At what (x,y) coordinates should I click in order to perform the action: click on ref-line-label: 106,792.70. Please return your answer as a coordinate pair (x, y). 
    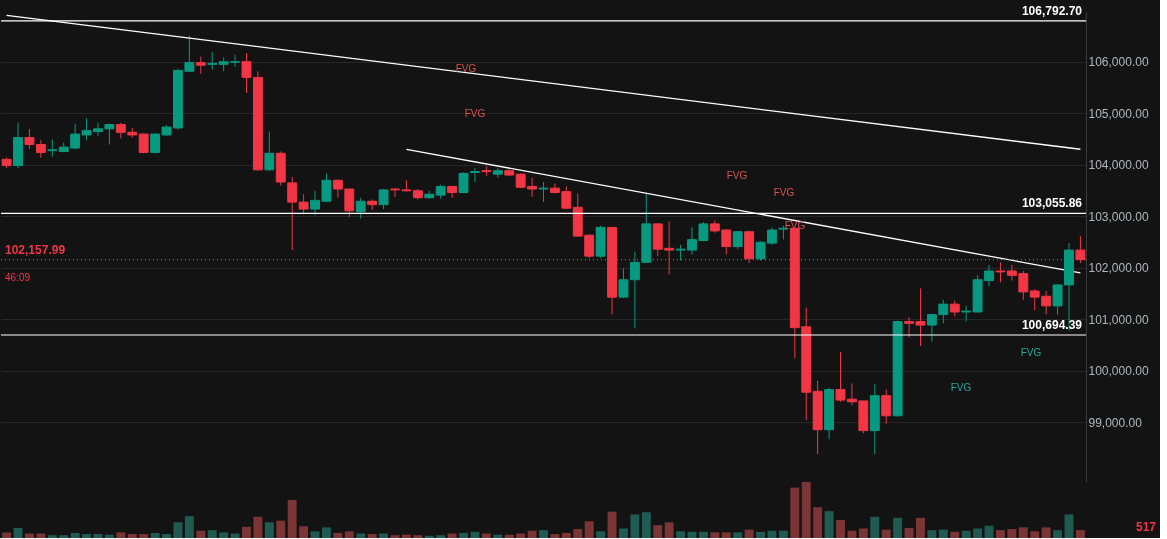
    Looking at the image, I should click on (1052, 10).